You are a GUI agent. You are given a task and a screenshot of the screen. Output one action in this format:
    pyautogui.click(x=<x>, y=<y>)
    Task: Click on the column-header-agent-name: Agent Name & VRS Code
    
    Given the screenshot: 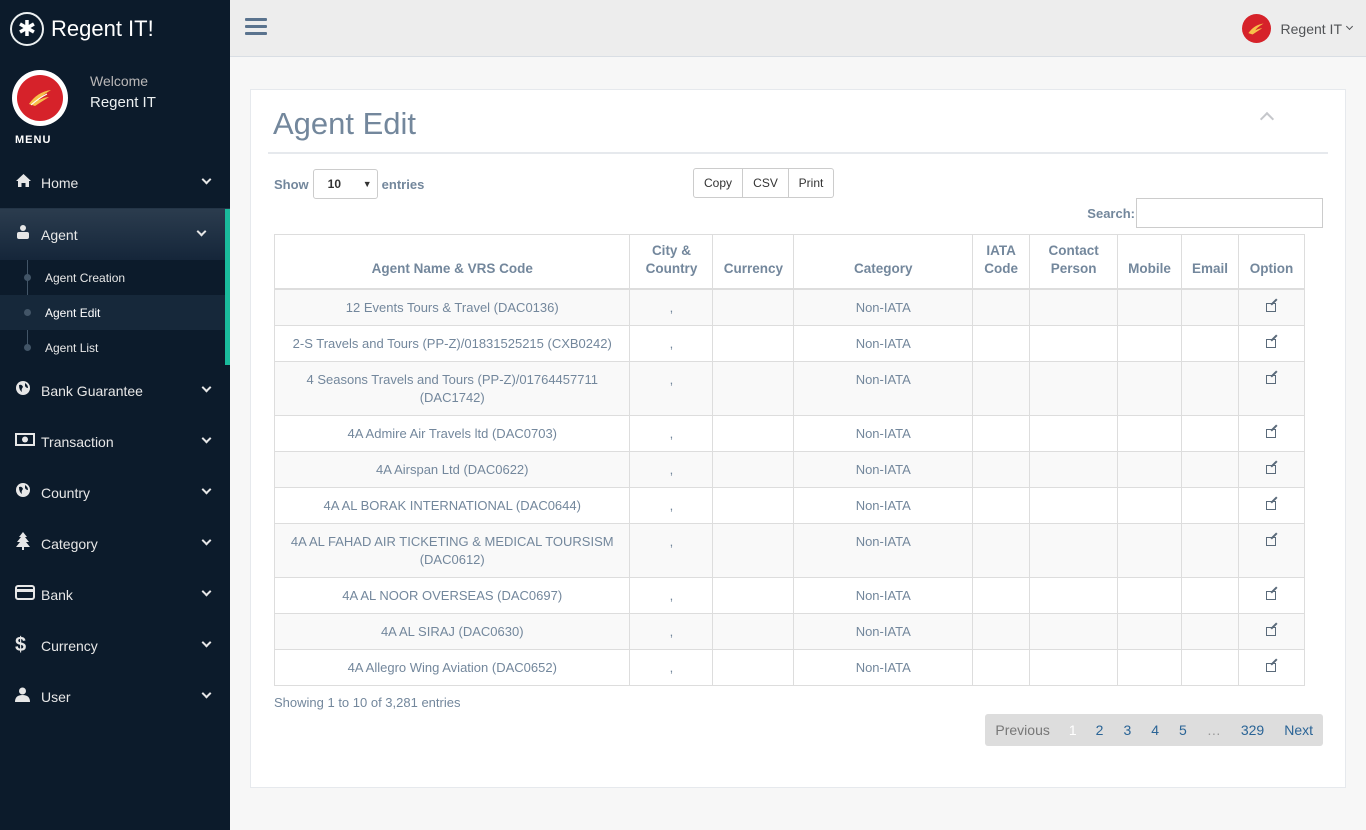 What is the action you would take?
    pyautogui.click(x=452, y=262)
    